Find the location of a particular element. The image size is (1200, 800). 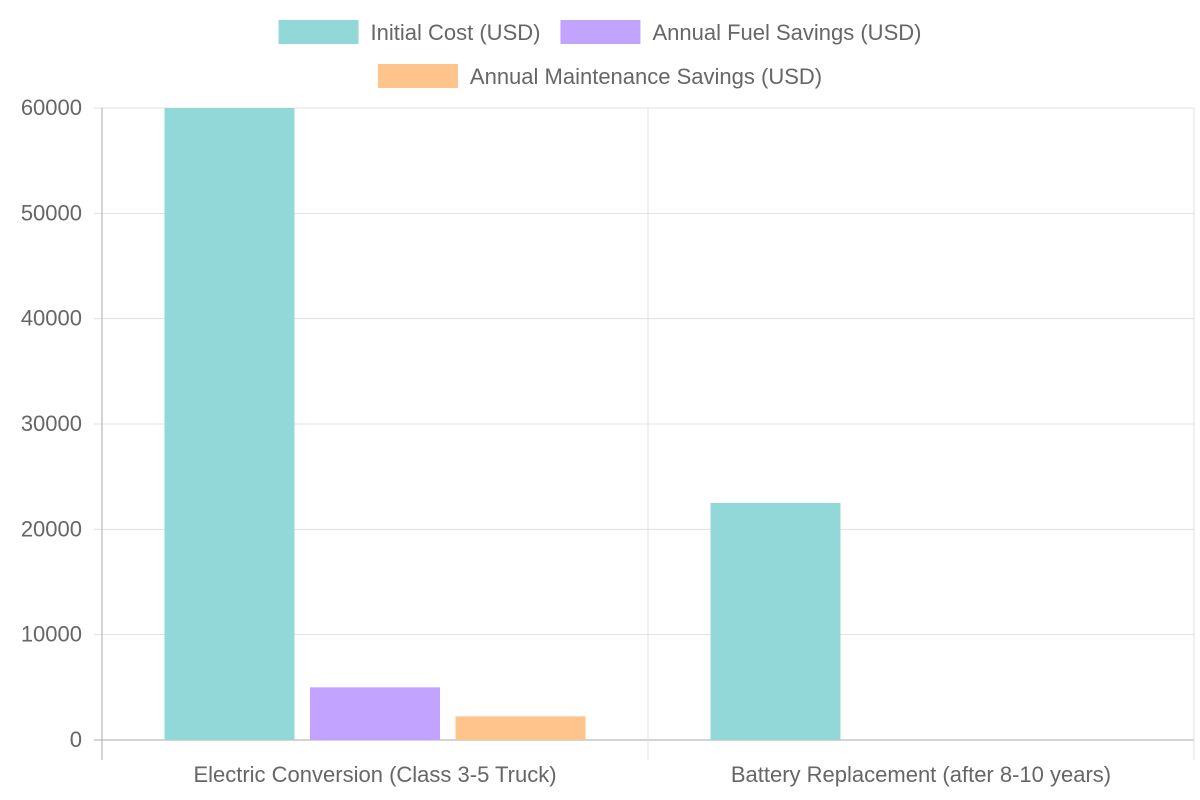

y-tick-label: 10000 is located at coordinates (51, 634).